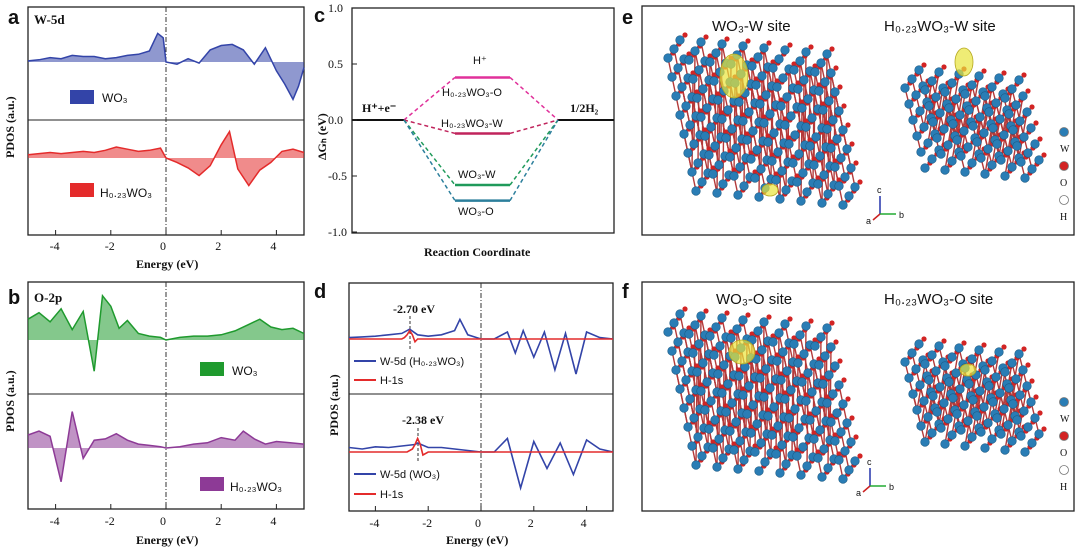 The width and height of the screenshot is (1080, 550). I want to click on panel-b-wo3-area, so click(166, 333).